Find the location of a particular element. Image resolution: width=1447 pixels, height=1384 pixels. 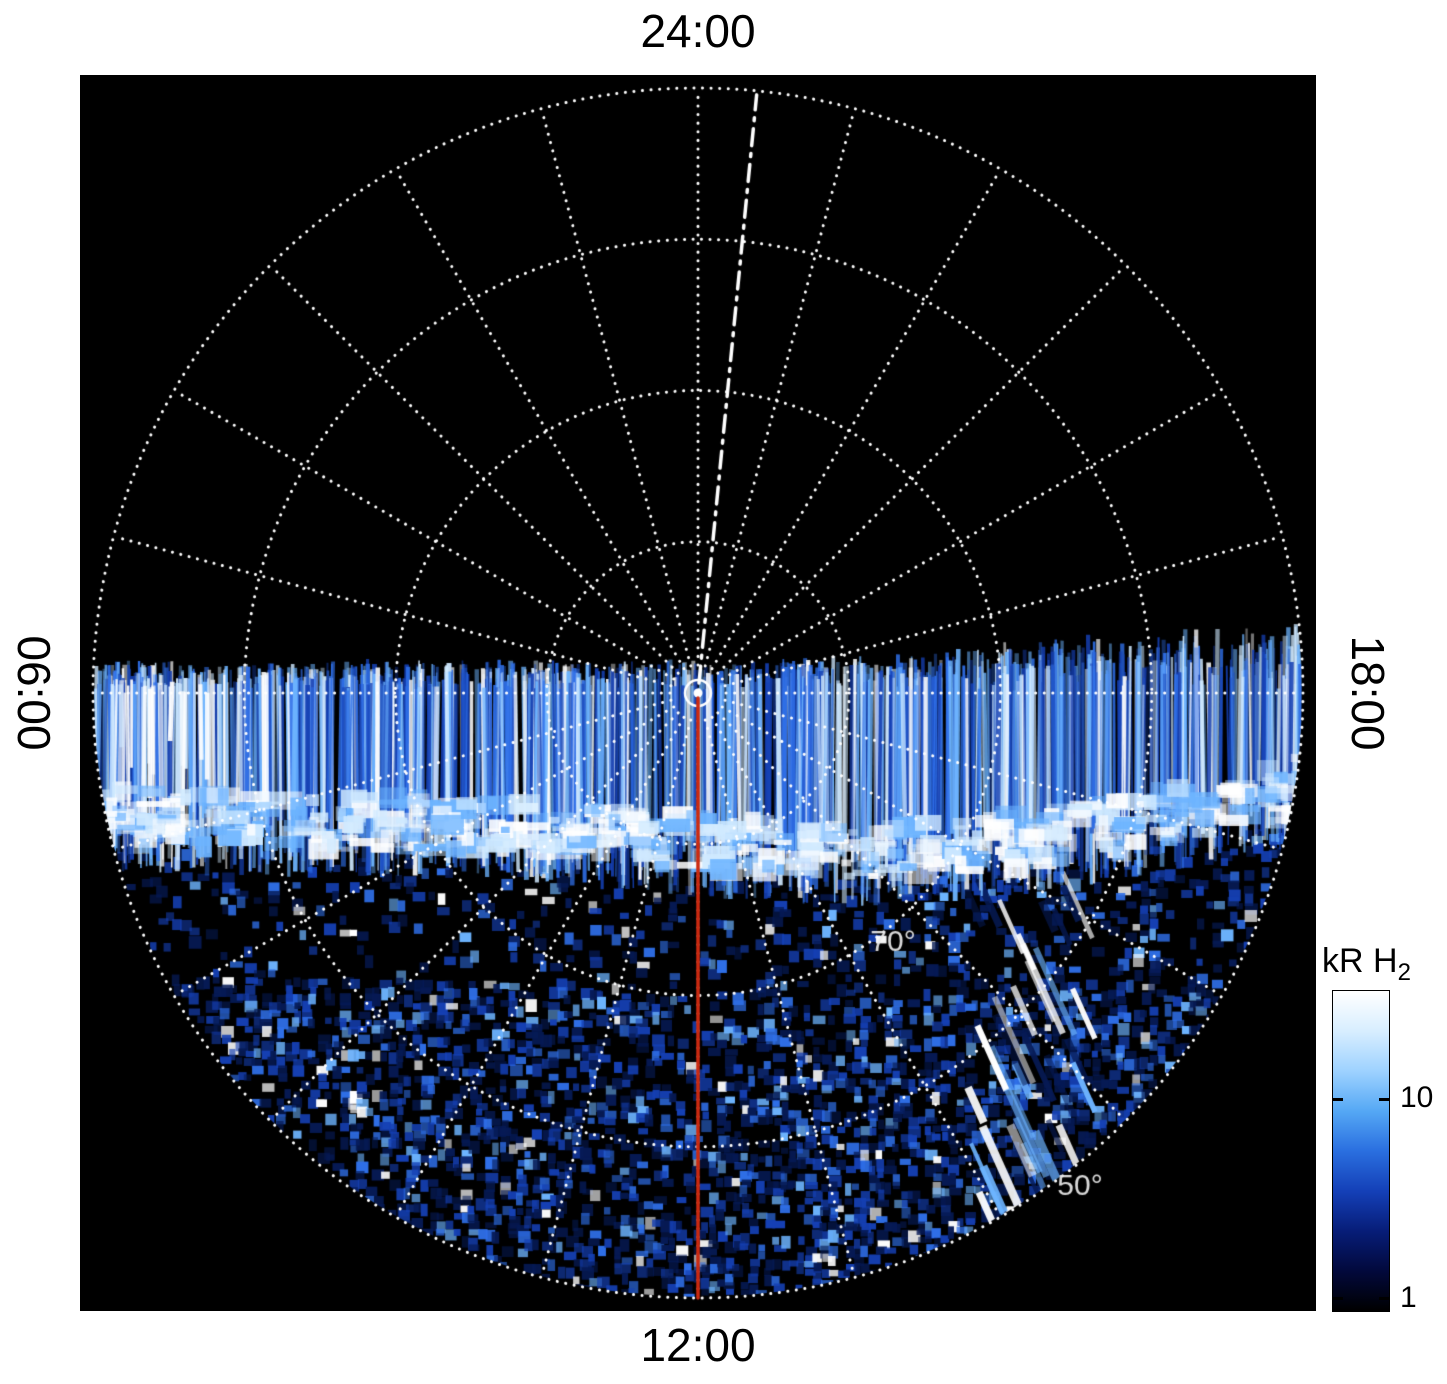

local-time-label-06: 06:00 is located at coordinates (34, 693).